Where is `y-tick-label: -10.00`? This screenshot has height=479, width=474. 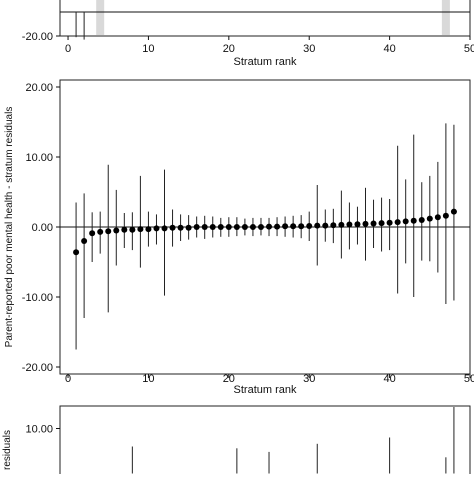
y-tick-label: -10.00 is located at coordinates (37, 298).